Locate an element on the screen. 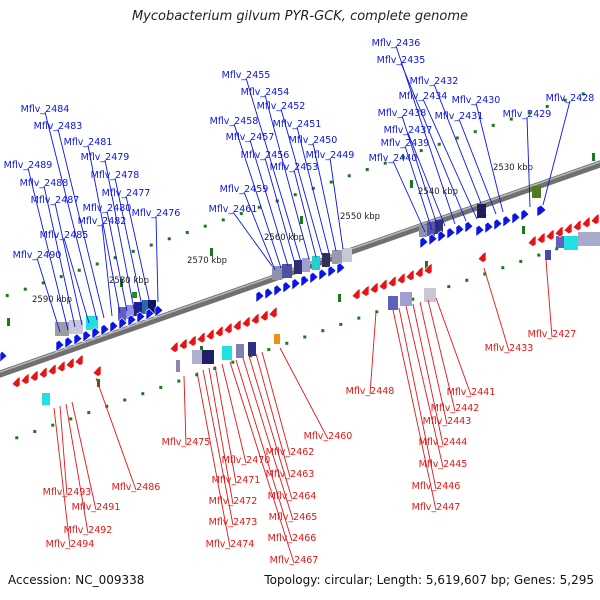 The height and width of the screenshot is (600, 600). reverse-gene-label: Mflv_2460 is located at coordinates (328, 436).